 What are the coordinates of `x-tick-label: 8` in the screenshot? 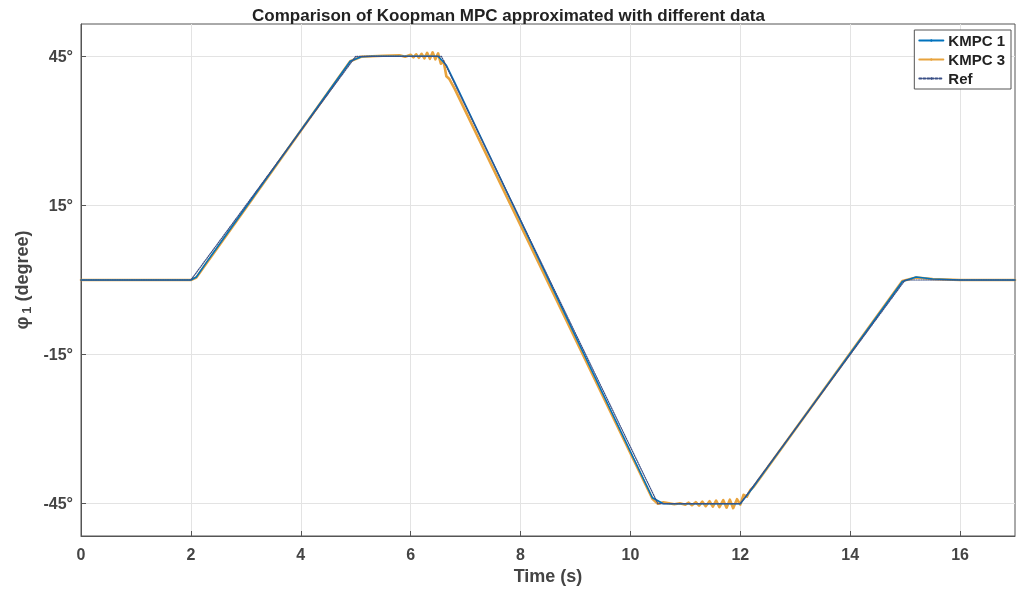 It's located at (521, 554).